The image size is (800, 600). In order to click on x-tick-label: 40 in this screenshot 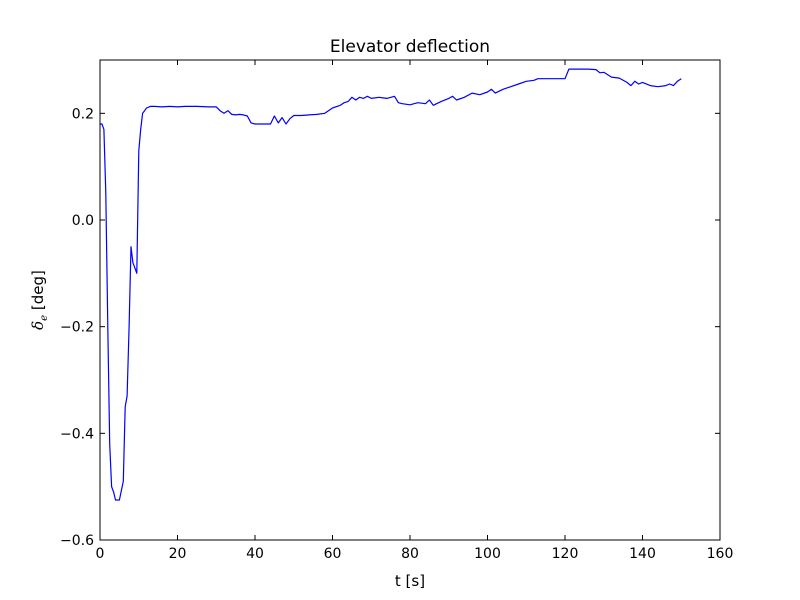, I will do `click(255, 554)`.